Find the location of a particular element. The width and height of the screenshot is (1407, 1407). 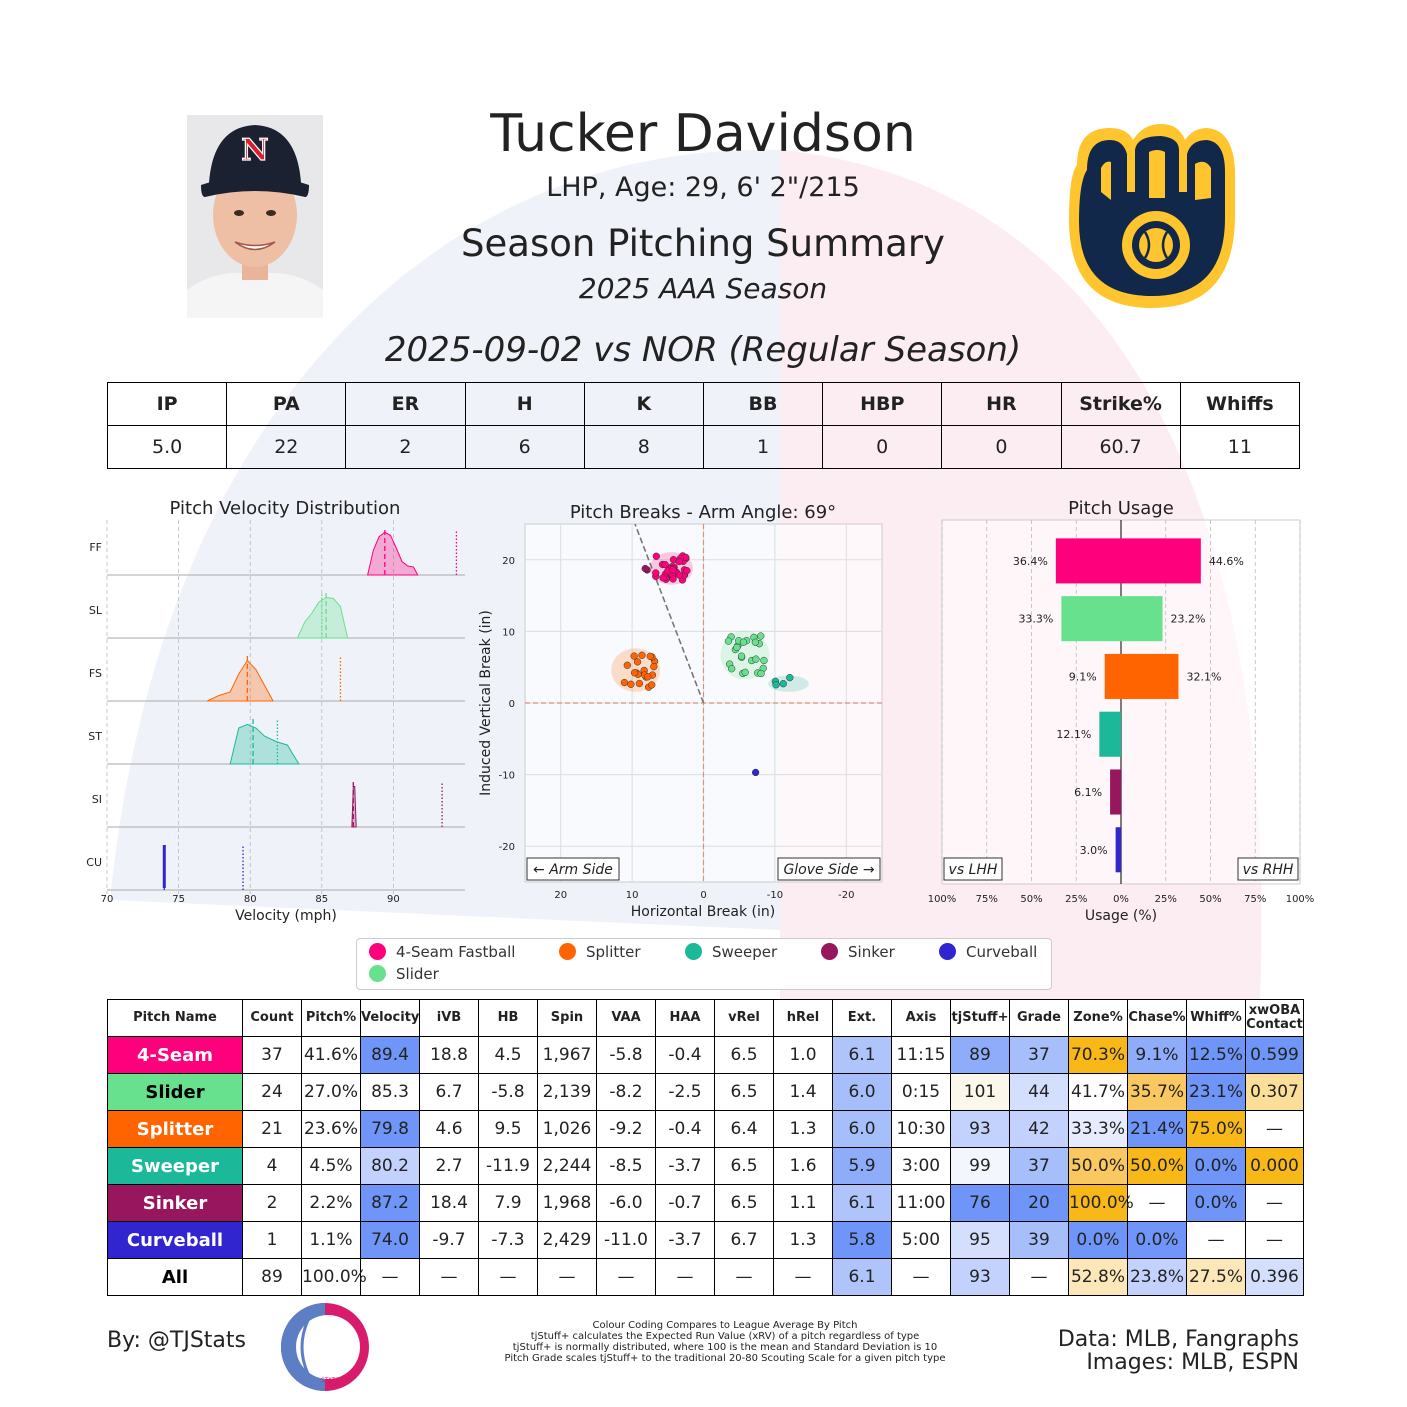

pitch-table-header: Whiff% is located at coordinates (1216, 1018).